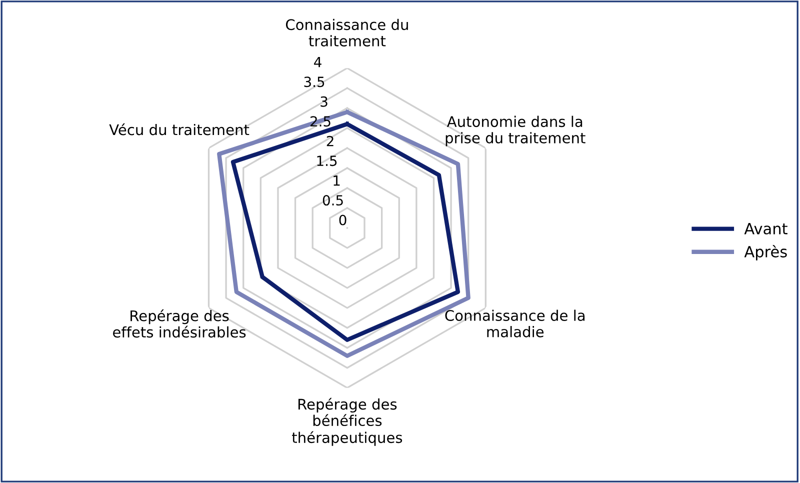 Image resolution: width=800 pixels, height=483 pixels. What do you see at coordinates (766, 228) in the screenshot?
I see `legend-label: Avant` at bounding box center [766, 228].